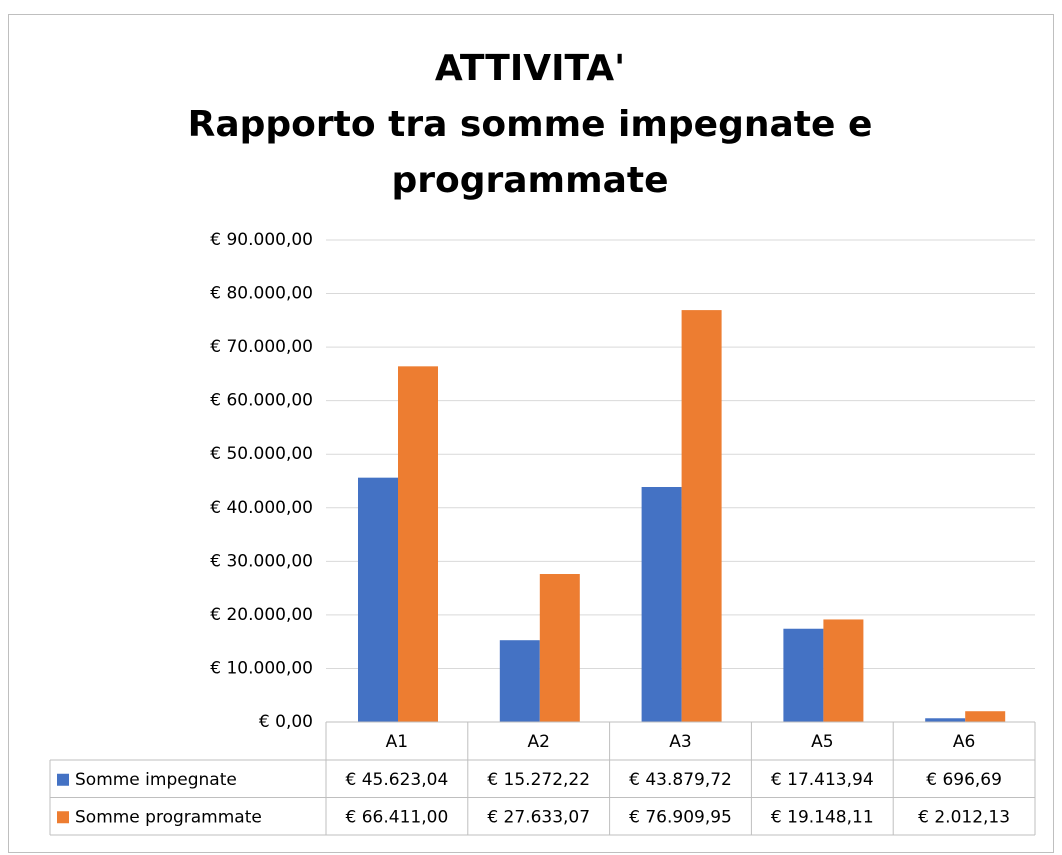  Describe the element at coordinates (822, 742) in the screenshot. I see `x-tick-label: A5` at that location.